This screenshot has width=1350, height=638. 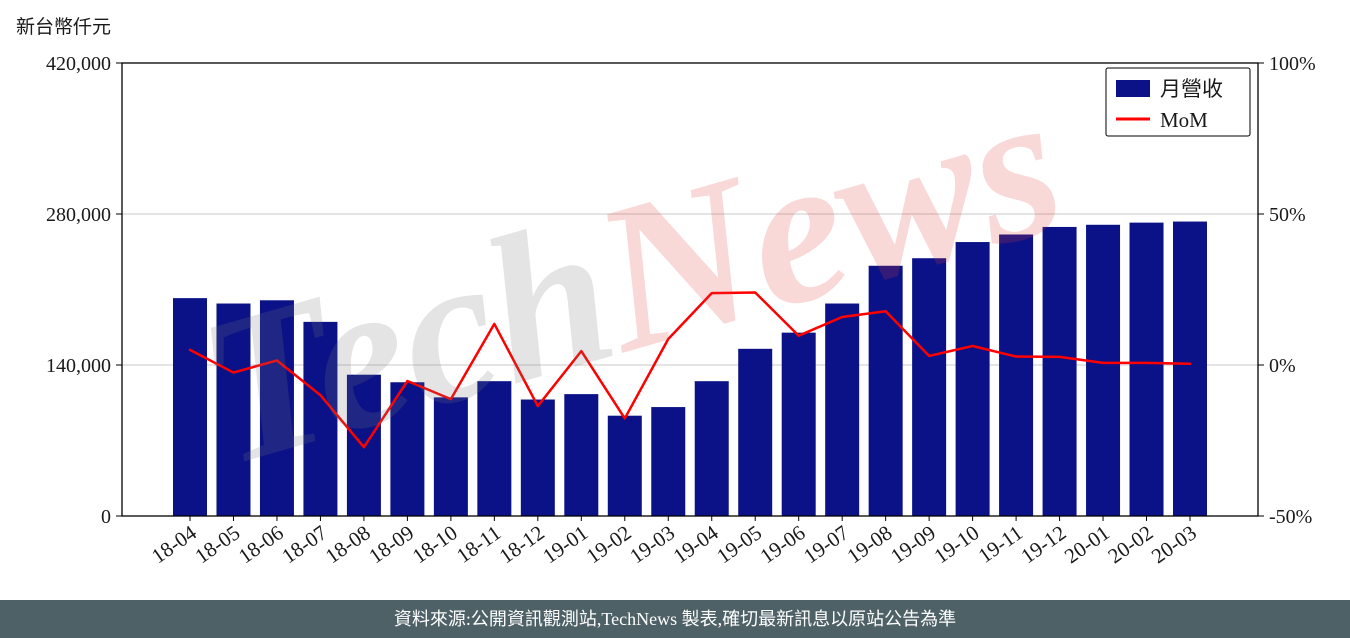 I want to click on right-tick-label: 100%, so click(x=1292, y=64).